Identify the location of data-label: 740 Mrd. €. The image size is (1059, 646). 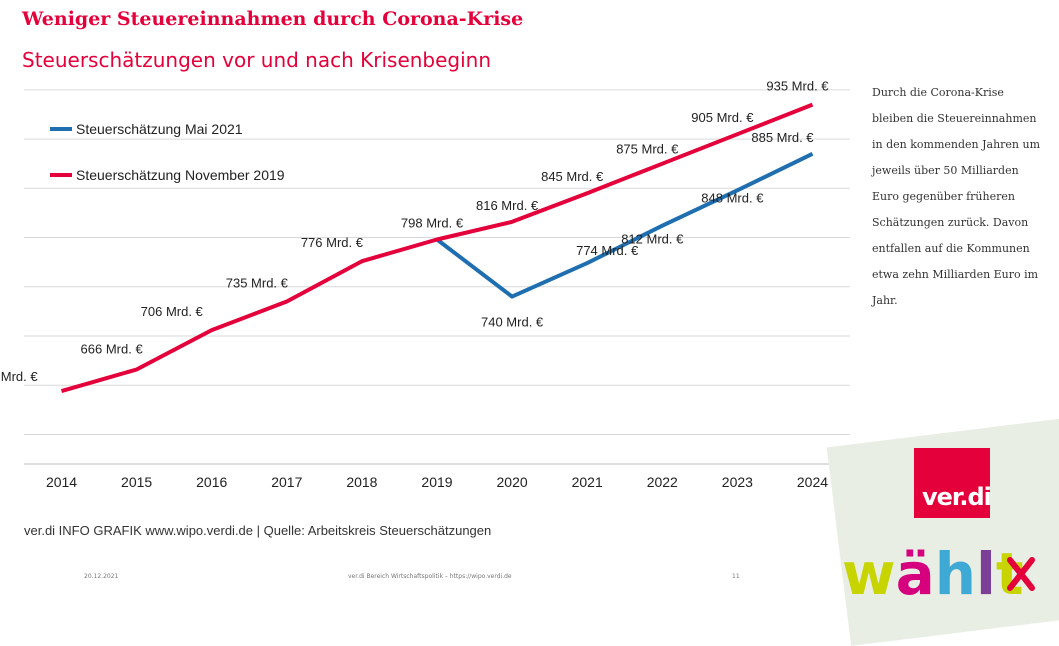
(512, 322).